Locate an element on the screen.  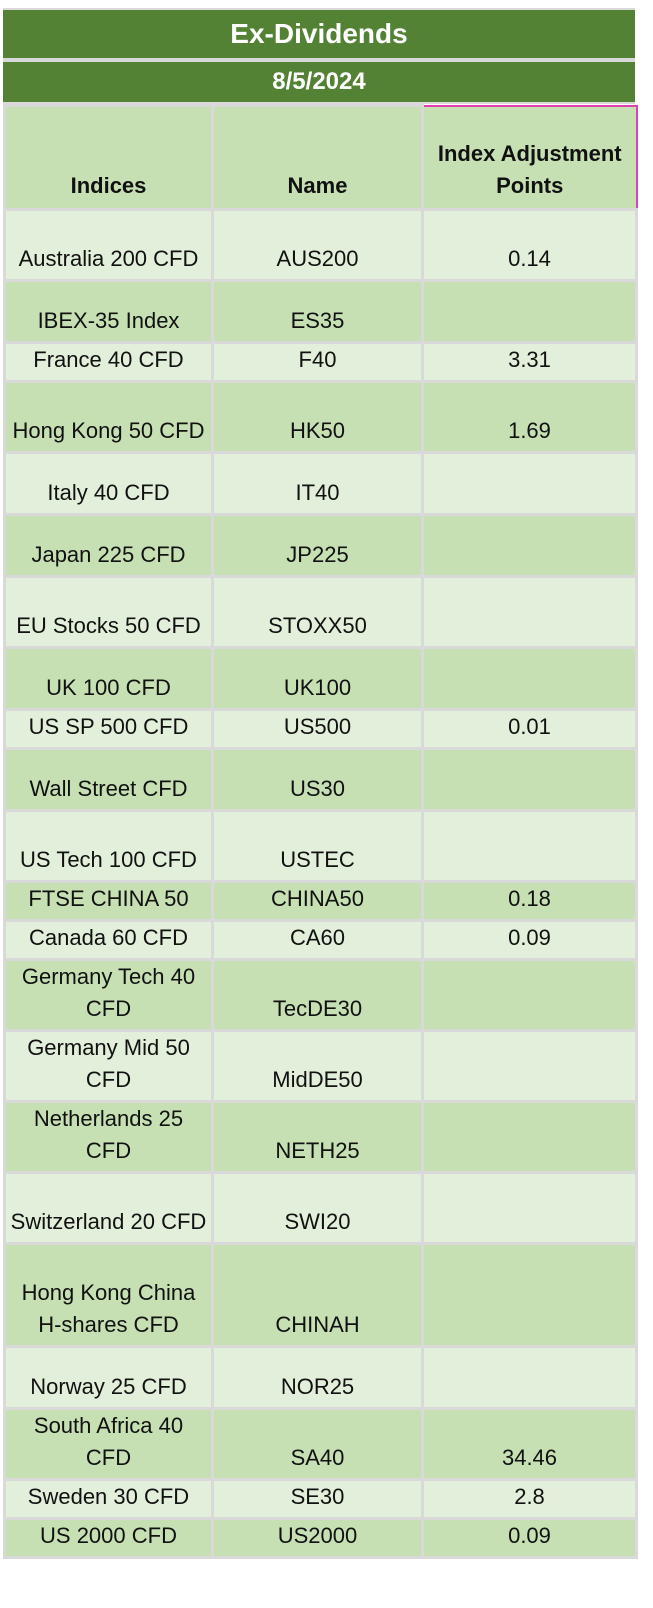
table-row: Switzerland 20 CFD SWI20 is located at coordinates (320, 1208).